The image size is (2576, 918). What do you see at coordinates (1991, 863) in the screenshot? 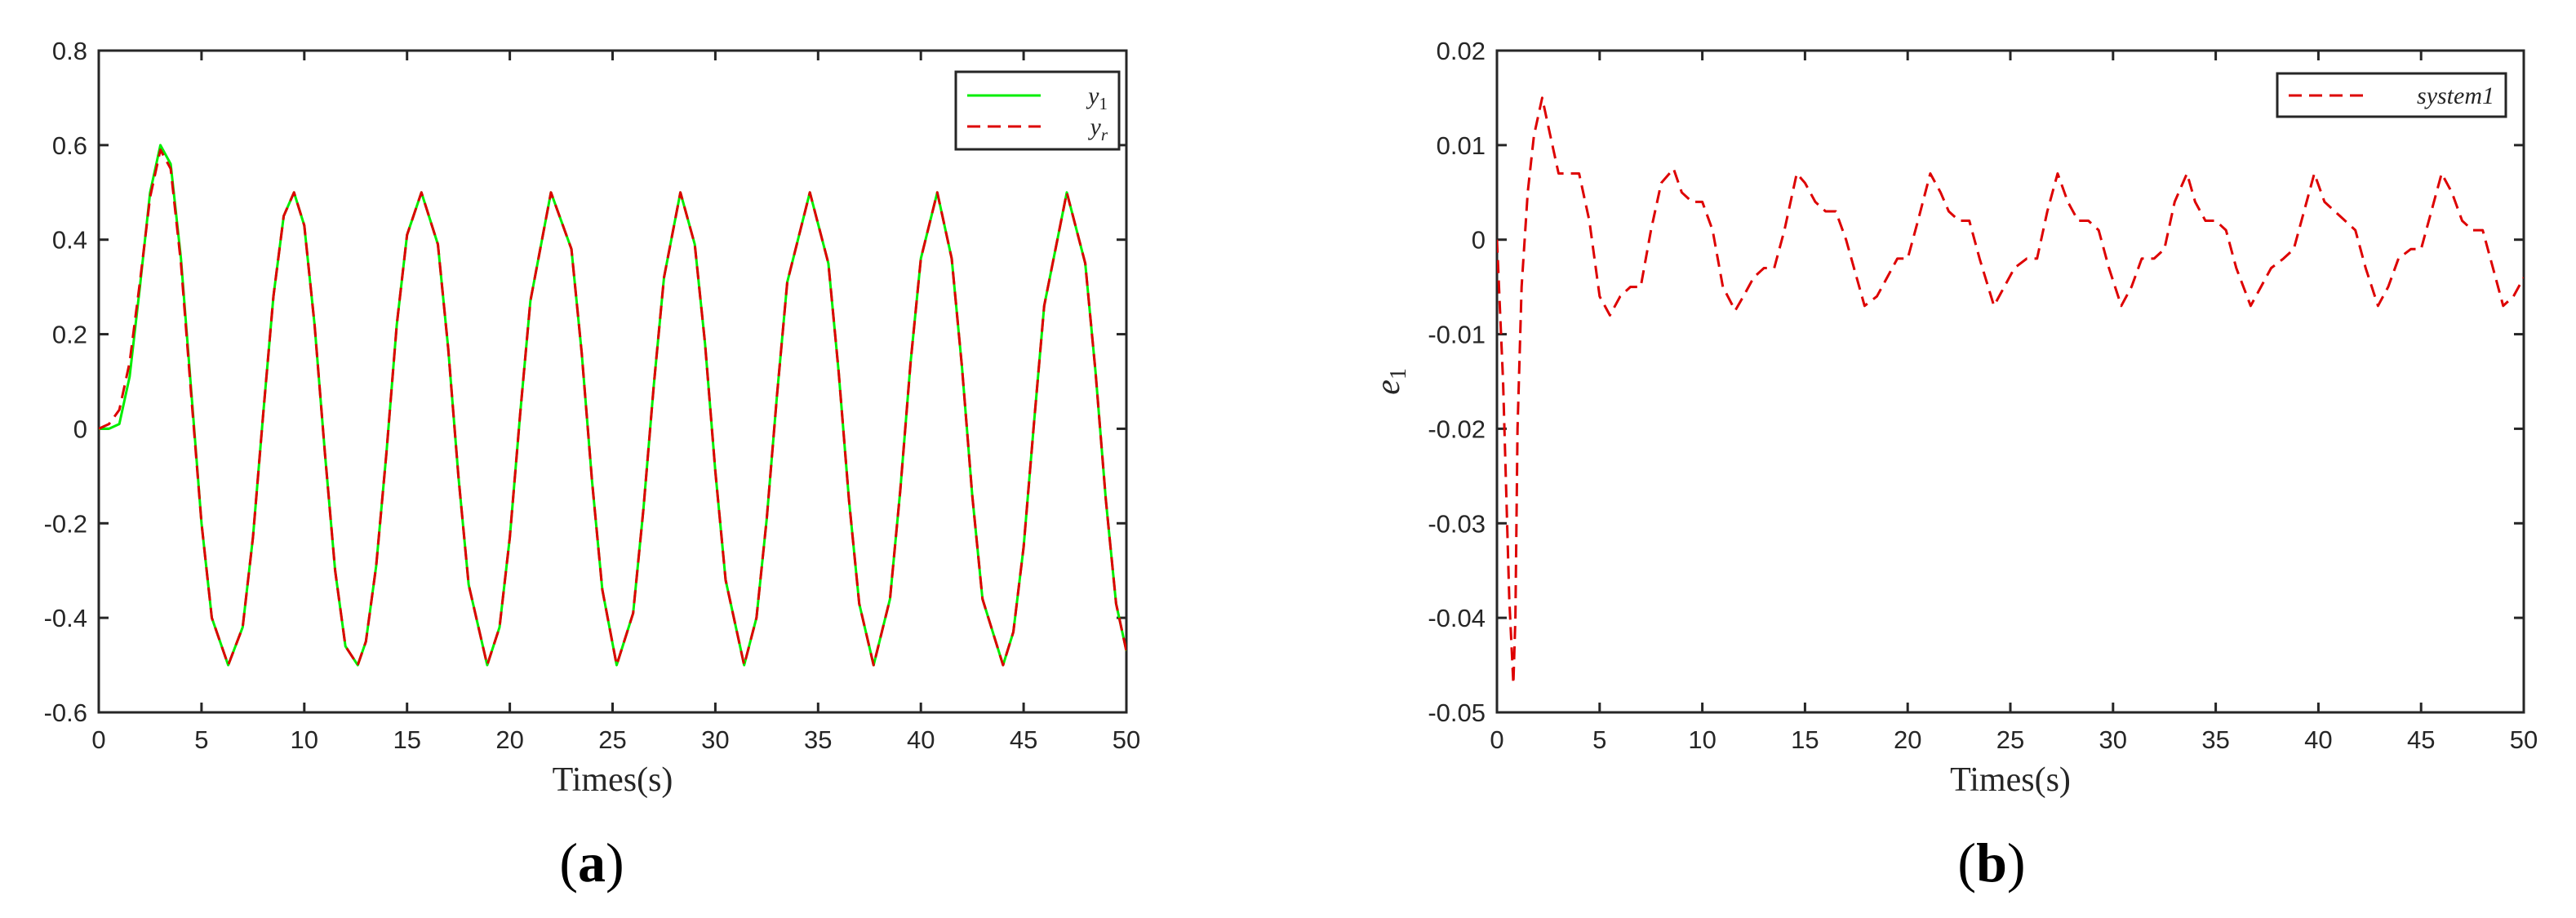
I see `panel-label-b: (b)` at bounding box center [1991, 863].